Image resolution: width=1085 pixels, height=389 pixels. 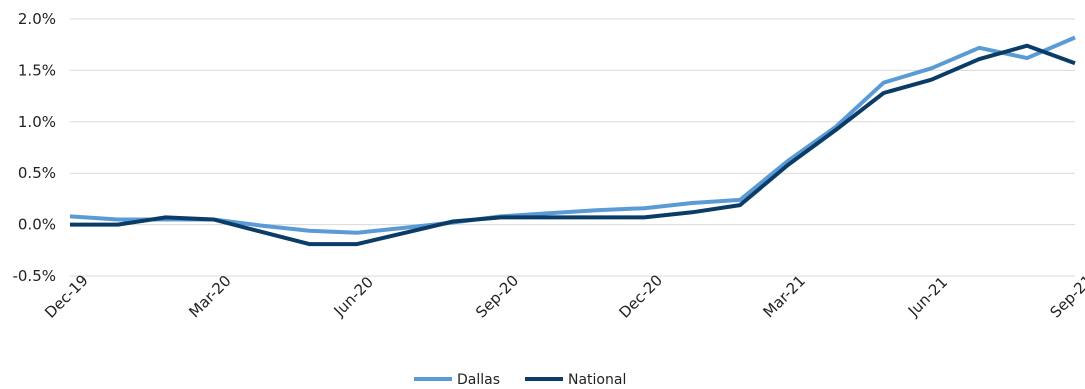 I want to click on x-tick-label: Jun-21, so click(x=927, y=296).